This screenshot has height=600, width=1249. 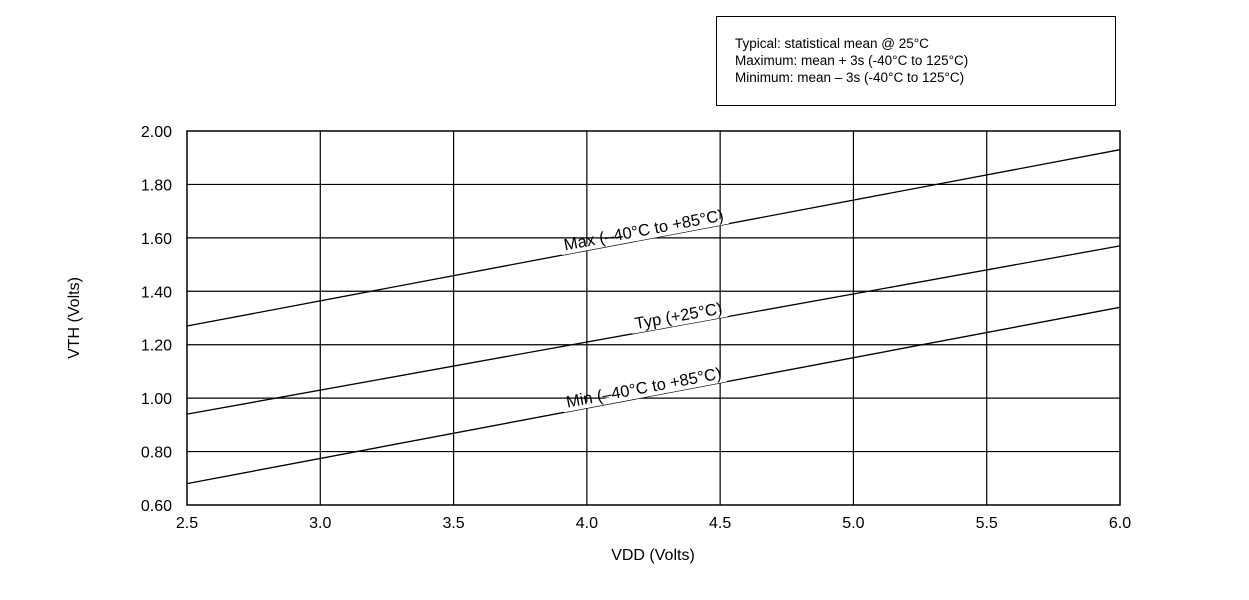 What do you see at coordinates (653, 523) in the screenshot?
I see `x-tick-labels: 2.5 3.0 3.5 4.0 4.5 5.0 5.5 6.0` at bounding box center [653, 523].